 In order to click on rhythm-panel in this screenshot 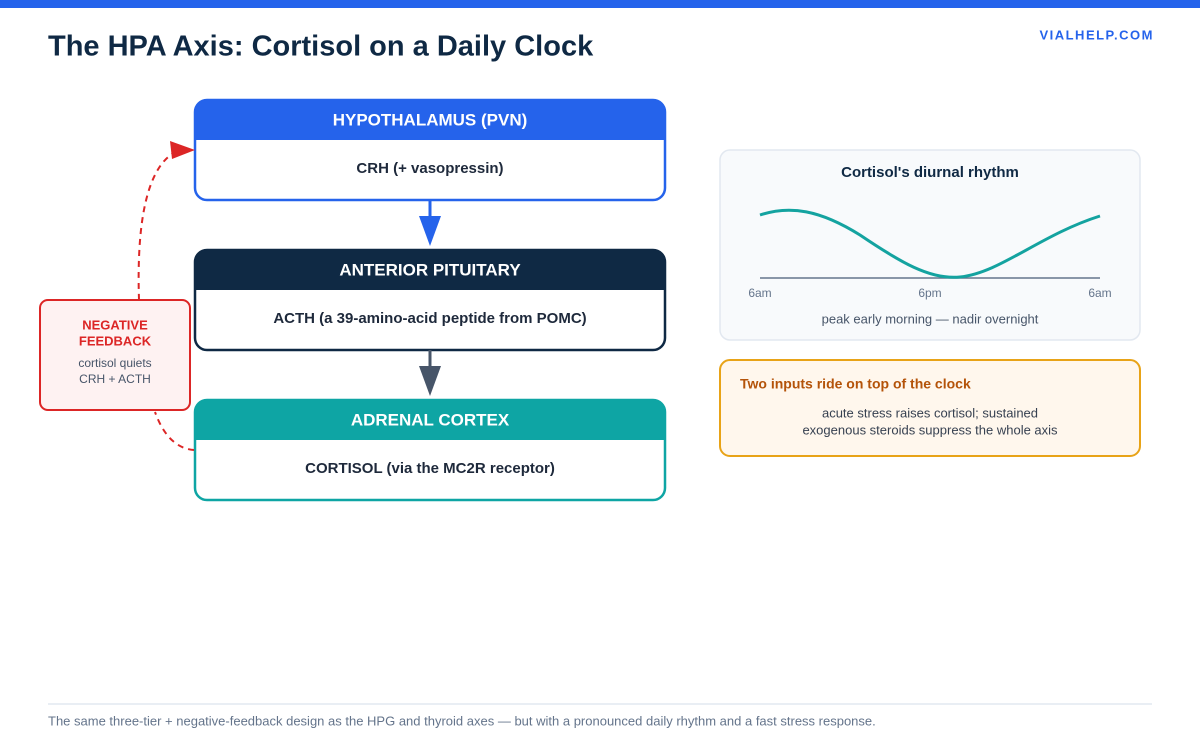, I will do `click(930, 245)`.